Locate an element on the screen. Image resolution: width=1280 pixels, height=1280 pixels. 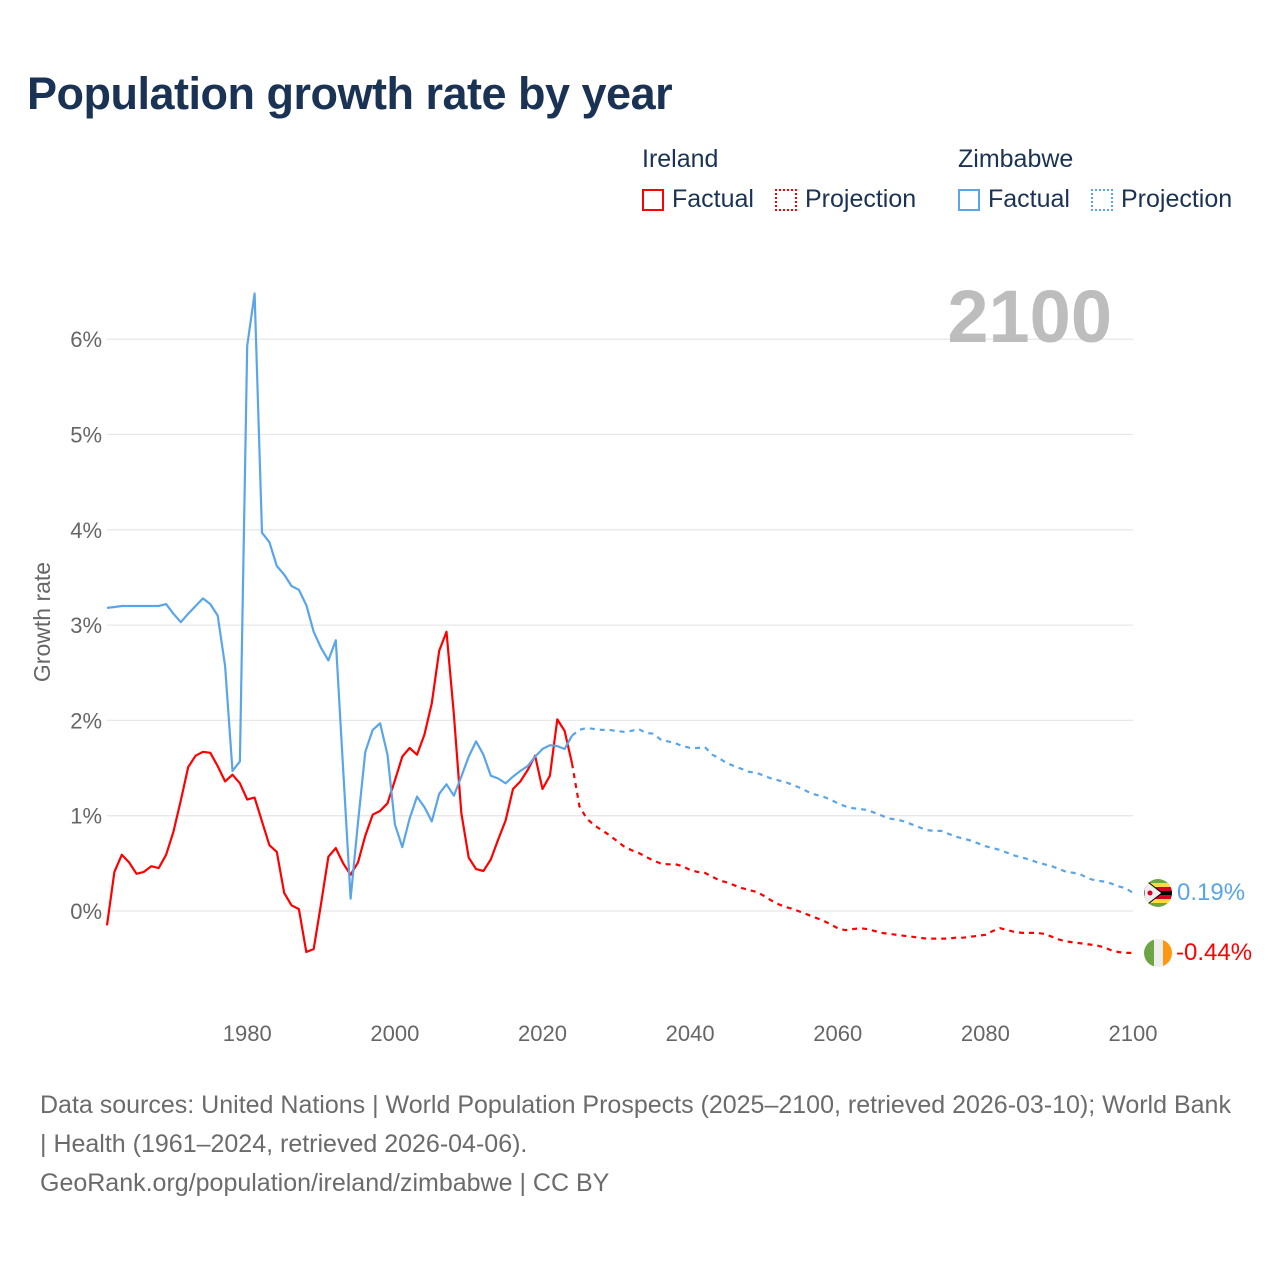
x-tick-label: 2040 is located at coordinates (690, 1033).